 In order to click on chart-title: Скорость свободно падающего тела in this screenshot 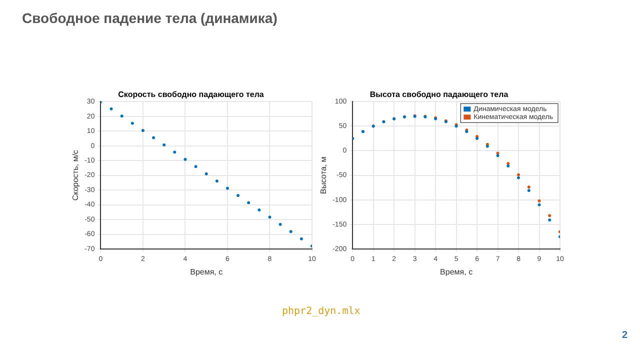, I will do `click(191, 95)`.